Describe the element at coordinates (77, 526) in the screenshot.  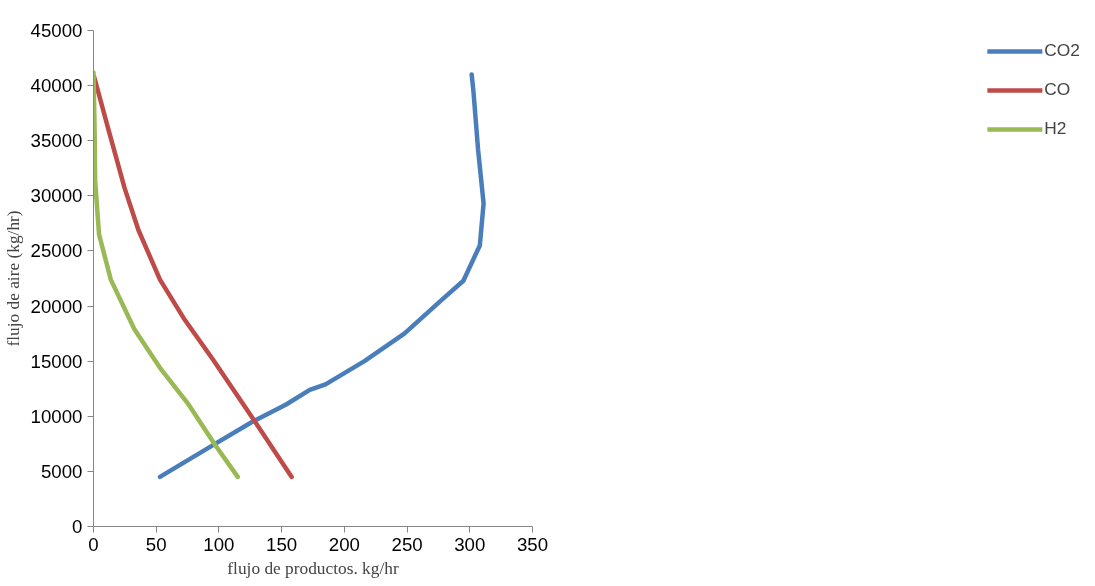
I see `y-tick-label: 0` at that location.